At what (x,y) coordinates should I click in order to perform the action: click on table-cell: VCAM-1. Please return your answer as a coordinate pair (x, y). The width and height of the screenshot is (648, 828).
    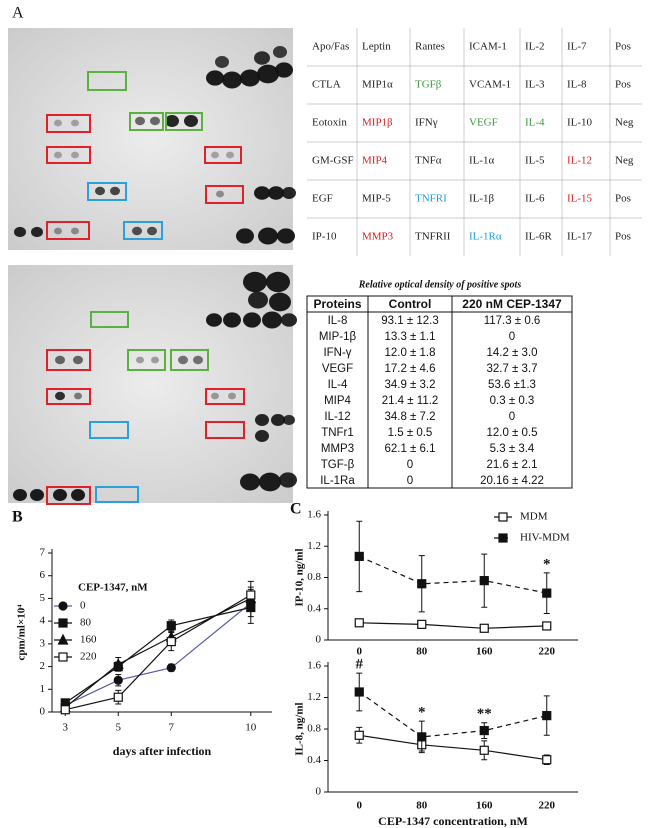
    Looking at the image, I should click on (490, 85).